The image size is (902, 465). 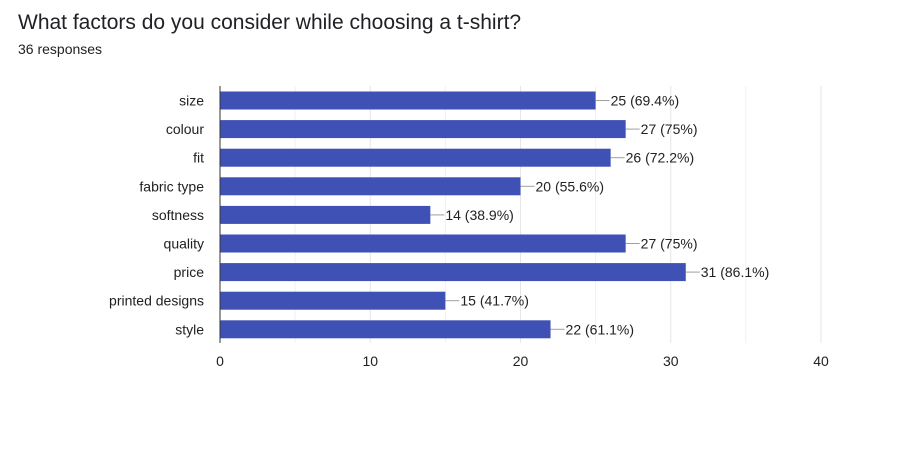 I want to click on category-label: printed designs, so click(x=156, y=301).